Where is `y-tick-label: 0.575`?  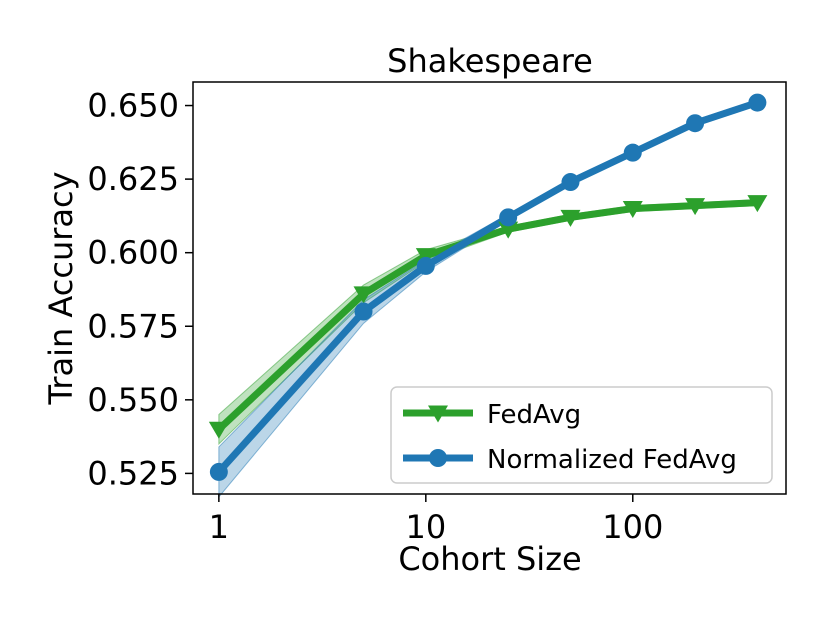
y-tick-label: 0.575 is located at coordinates (133, 326).